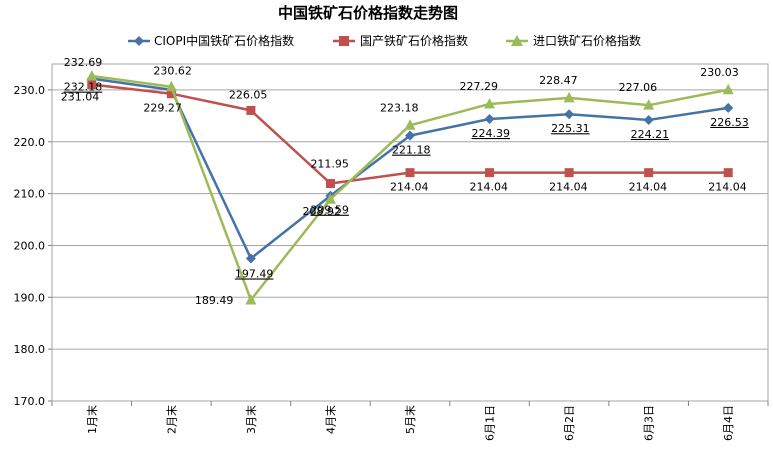 This screenshot has width=773, height=457. What do you see at coordinates (490, 423) in the screenshot?
I see `x-tick-label: 6月1日` at bounding box center [490, 423].